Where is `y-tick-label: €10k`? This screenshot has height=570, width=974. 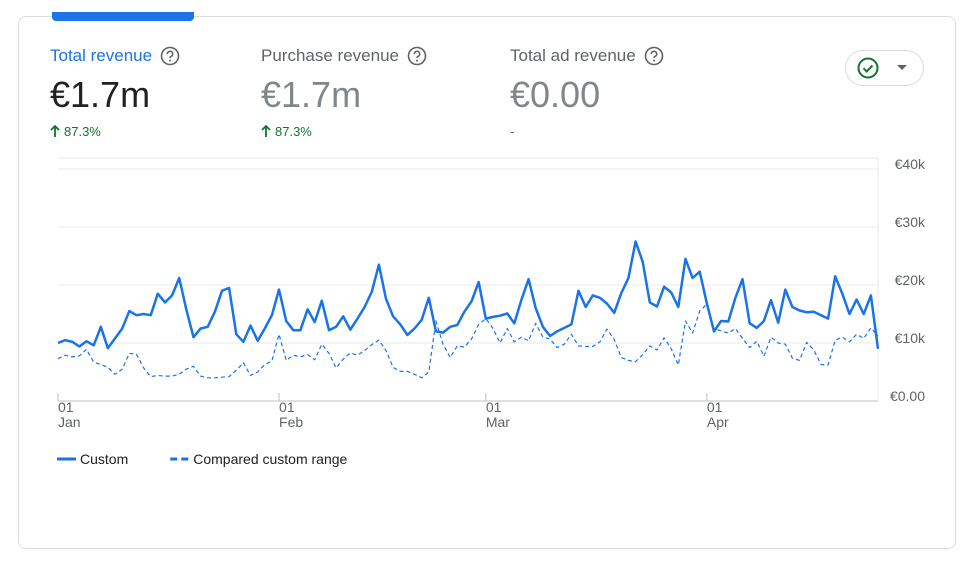
y-tick-label: €10k is located at coordinates (910, 338).